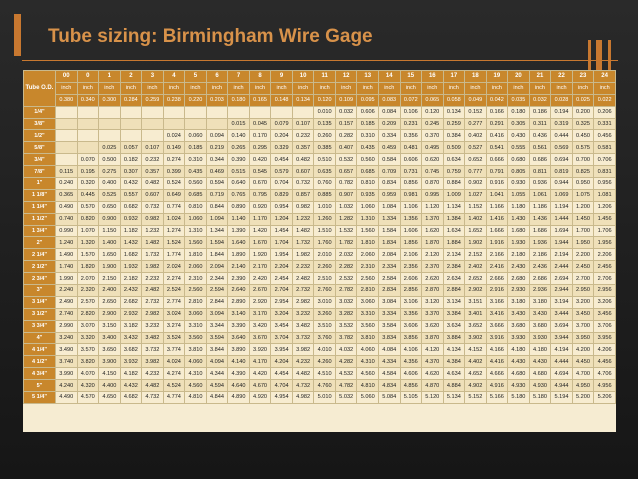  I want to click on inner-diameter-cell: 4.930, so click(540, 386).